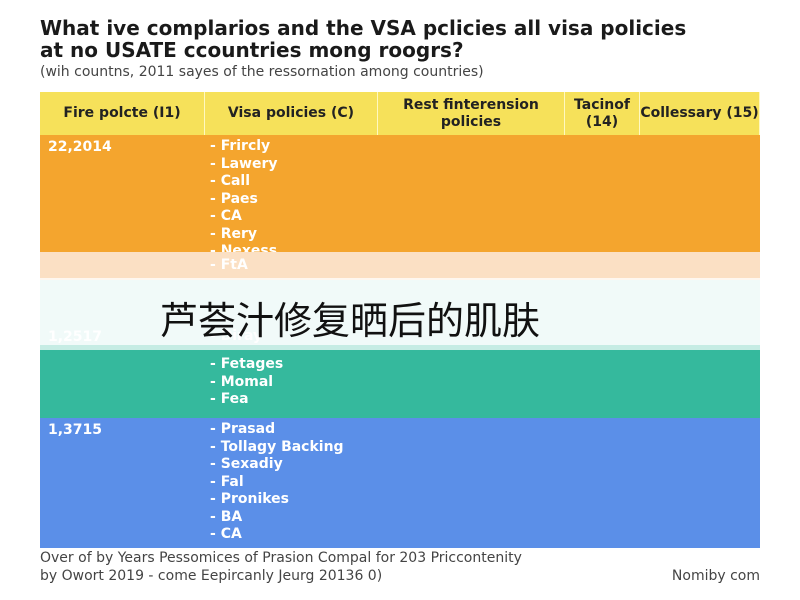  Describe the element at coordinates (715, 576) in the screenshot. I see `footer-credit: Nomiby com` at that location.